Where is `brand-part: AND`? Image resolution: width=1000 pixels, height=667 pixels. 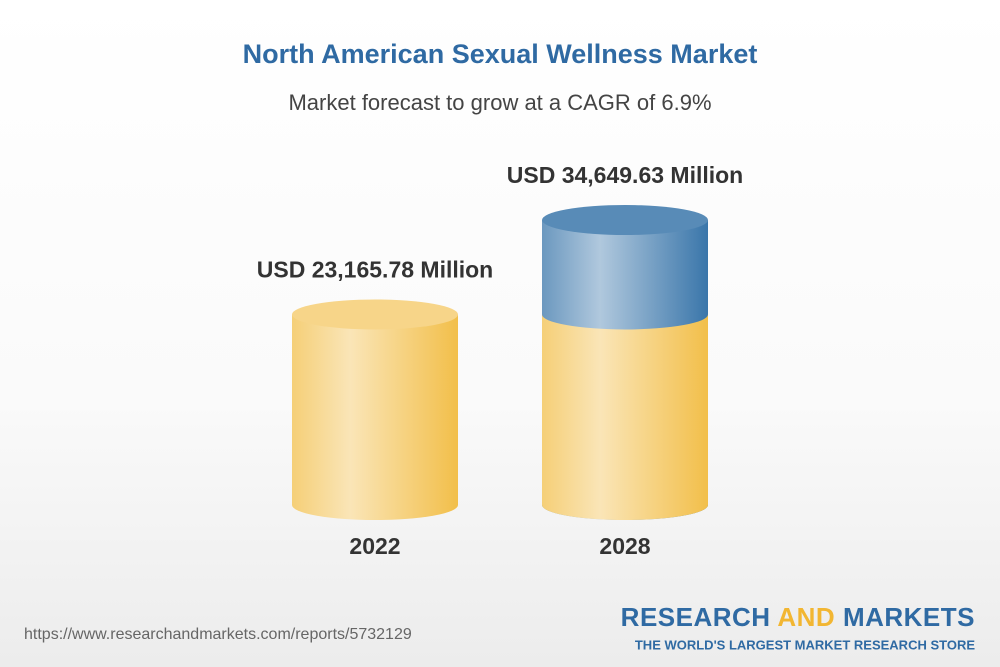
brand-part: AND is located at coordinates (806, 617).